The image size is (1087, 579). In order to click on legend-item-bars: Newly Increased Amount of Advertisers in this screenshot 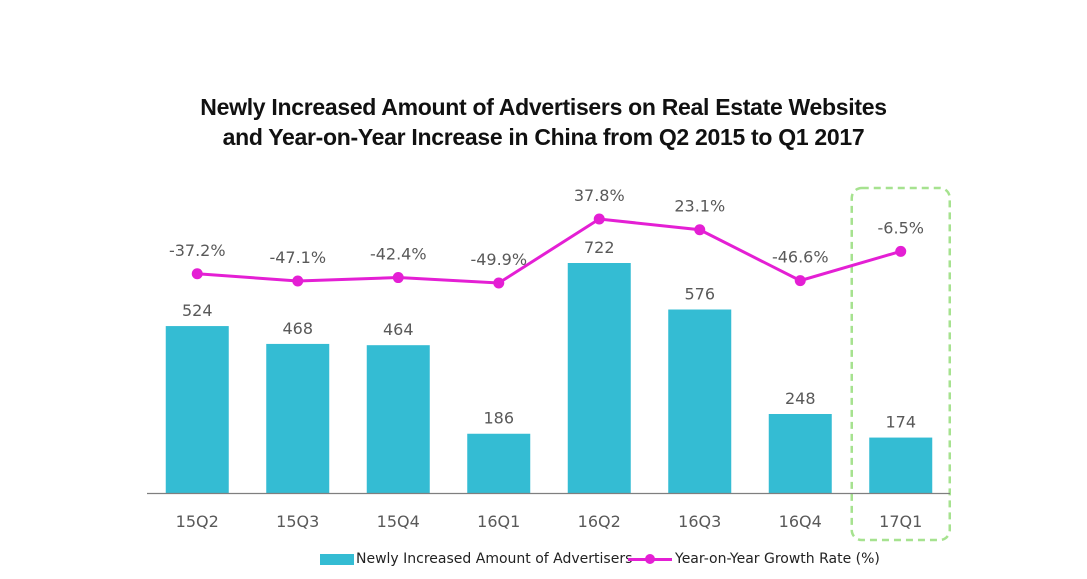, I will do `click(476, 559)`.